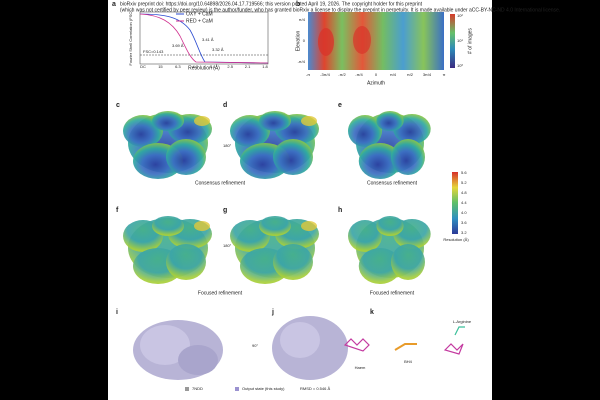 The width and height of the screenshot is (600, 400). I want to click on colorbar-label: # of images, so click(470, 41).